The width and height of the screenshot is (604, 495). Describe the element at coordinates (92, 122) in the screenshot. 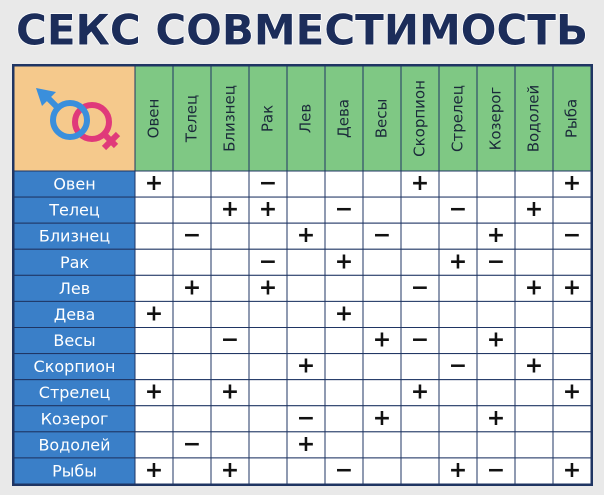

I see `female-symbol` at that location.